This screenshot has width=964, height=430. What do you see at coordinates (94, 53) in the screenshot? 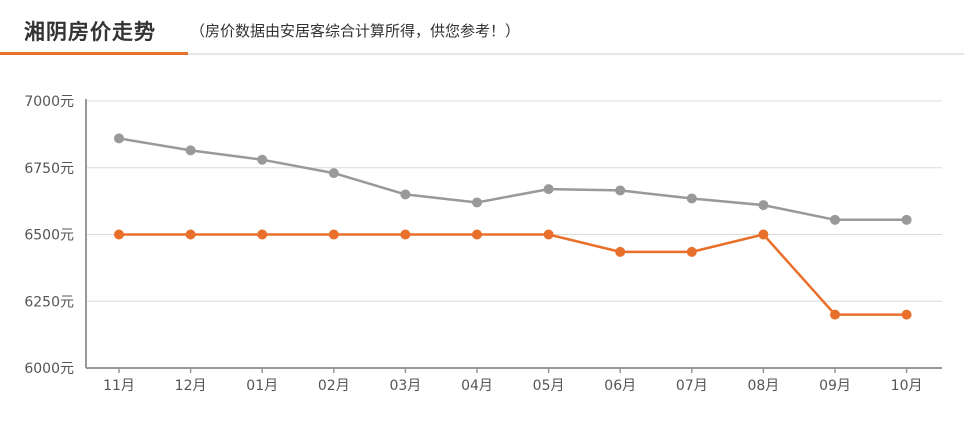
I see `header-accent-bar` at bounding box center [94, 53].